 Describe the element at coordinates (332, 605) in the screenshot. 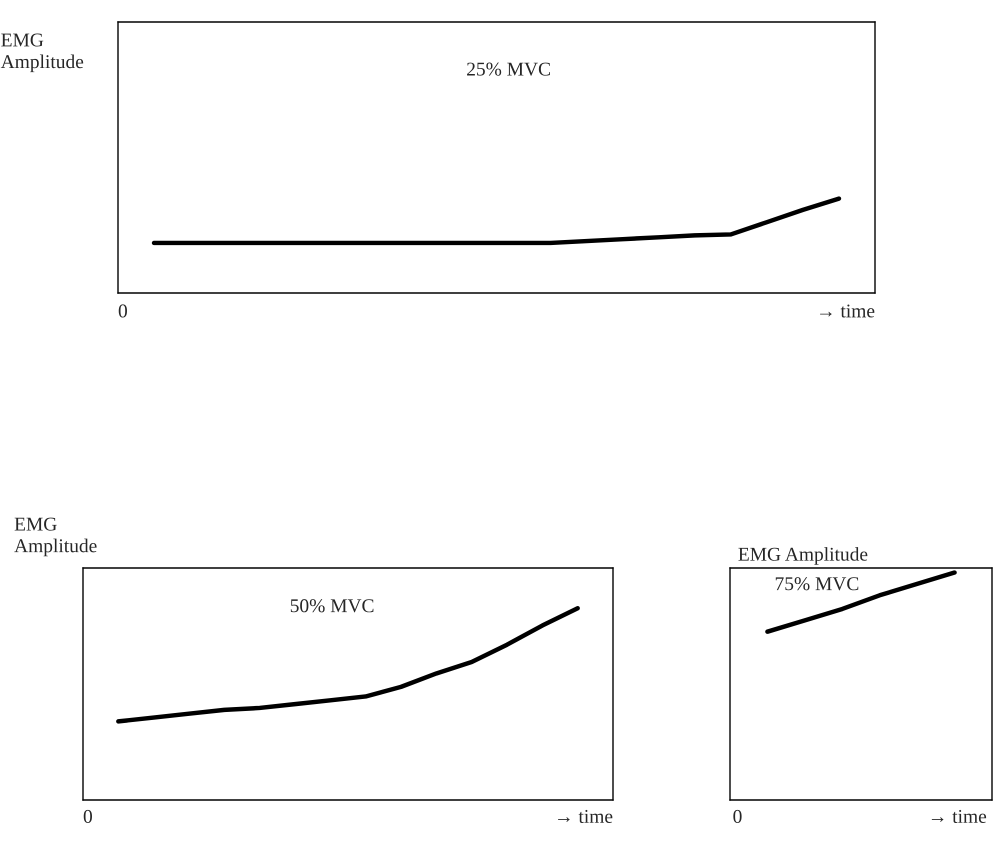

I see `chart-title: 50% MVC` at that location.